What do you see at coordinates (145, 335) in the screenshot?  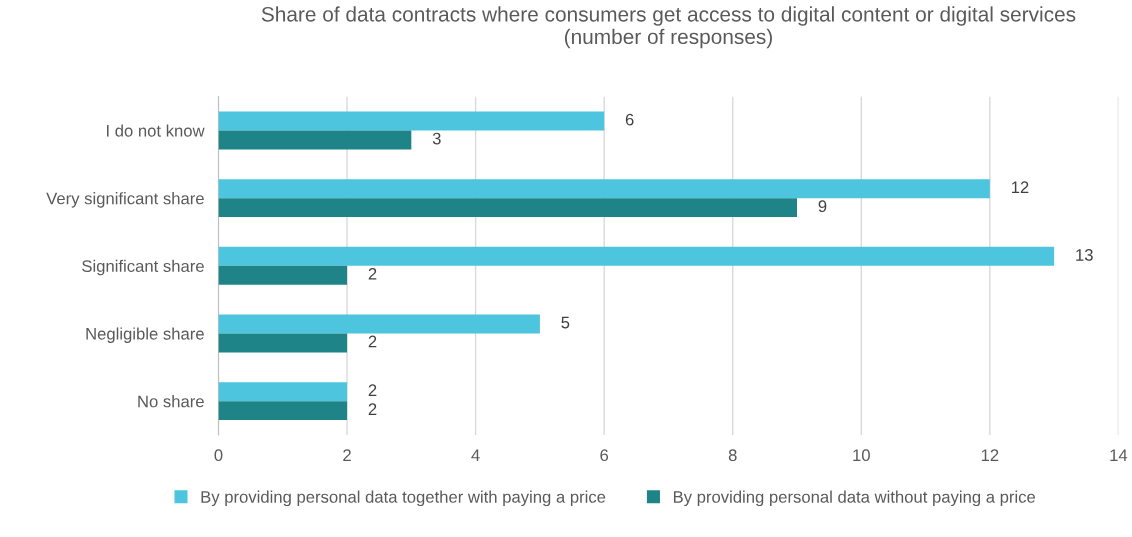 I see `y-tick-label: Negligible share` at bounding box center [145, 335].